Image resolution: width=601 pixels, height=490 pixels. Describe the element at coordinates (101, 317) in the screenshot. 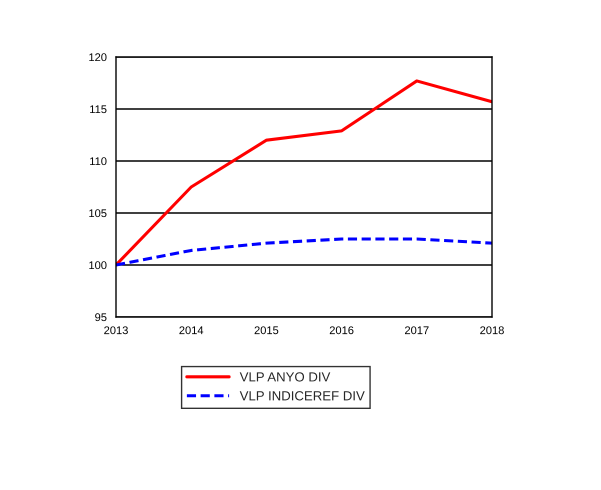

I see `y-tick-label: 95` at that location.